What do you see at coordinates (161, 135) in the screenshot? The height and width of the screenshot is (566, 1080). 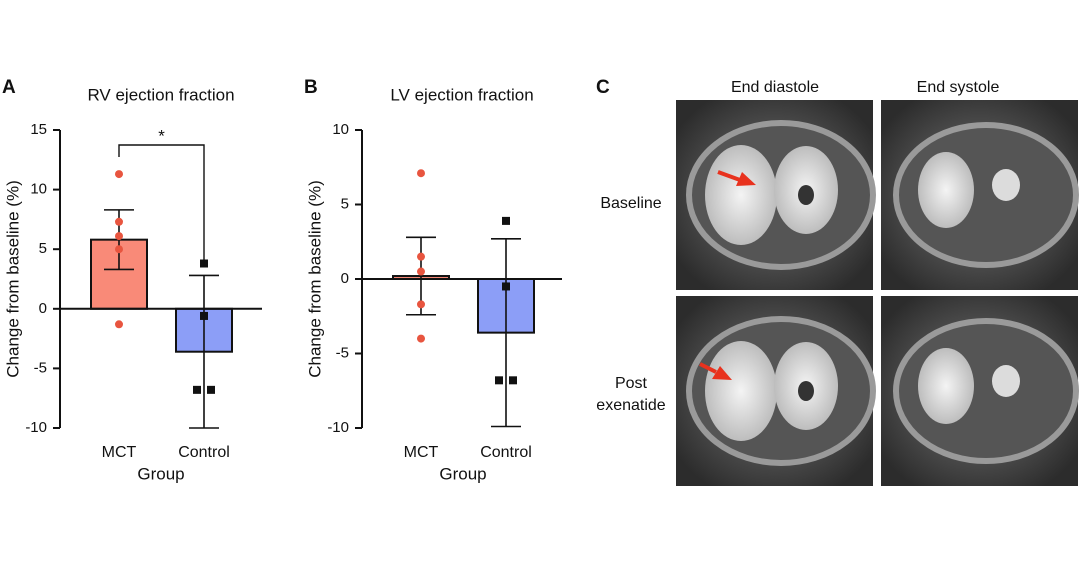 I see `significance-label: *` at bounding box center [161, 135].